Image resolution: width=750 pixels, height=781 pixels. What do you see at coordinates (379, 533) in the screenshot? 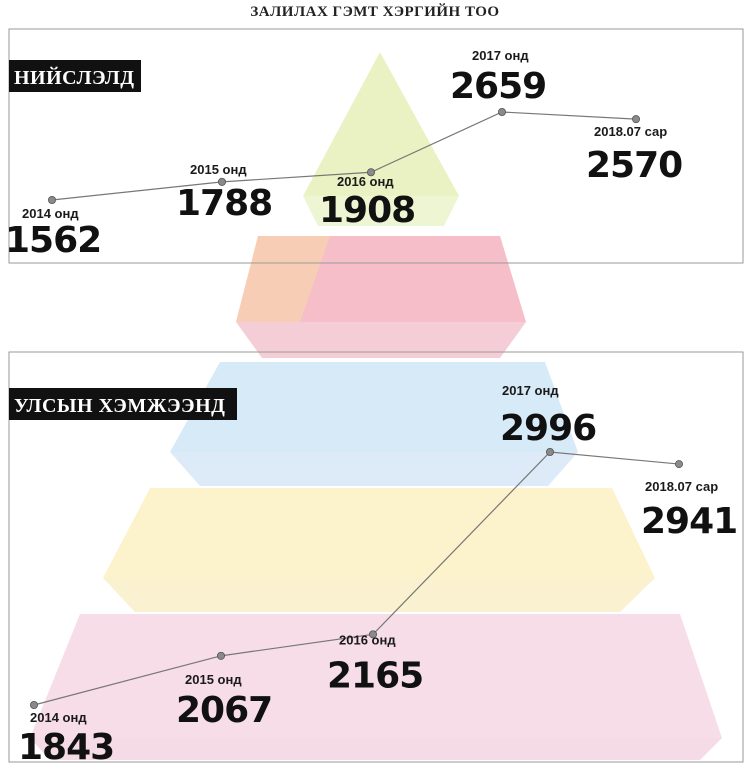
I see `pyramid-yellow-tier` at bounding box center [379, 533].